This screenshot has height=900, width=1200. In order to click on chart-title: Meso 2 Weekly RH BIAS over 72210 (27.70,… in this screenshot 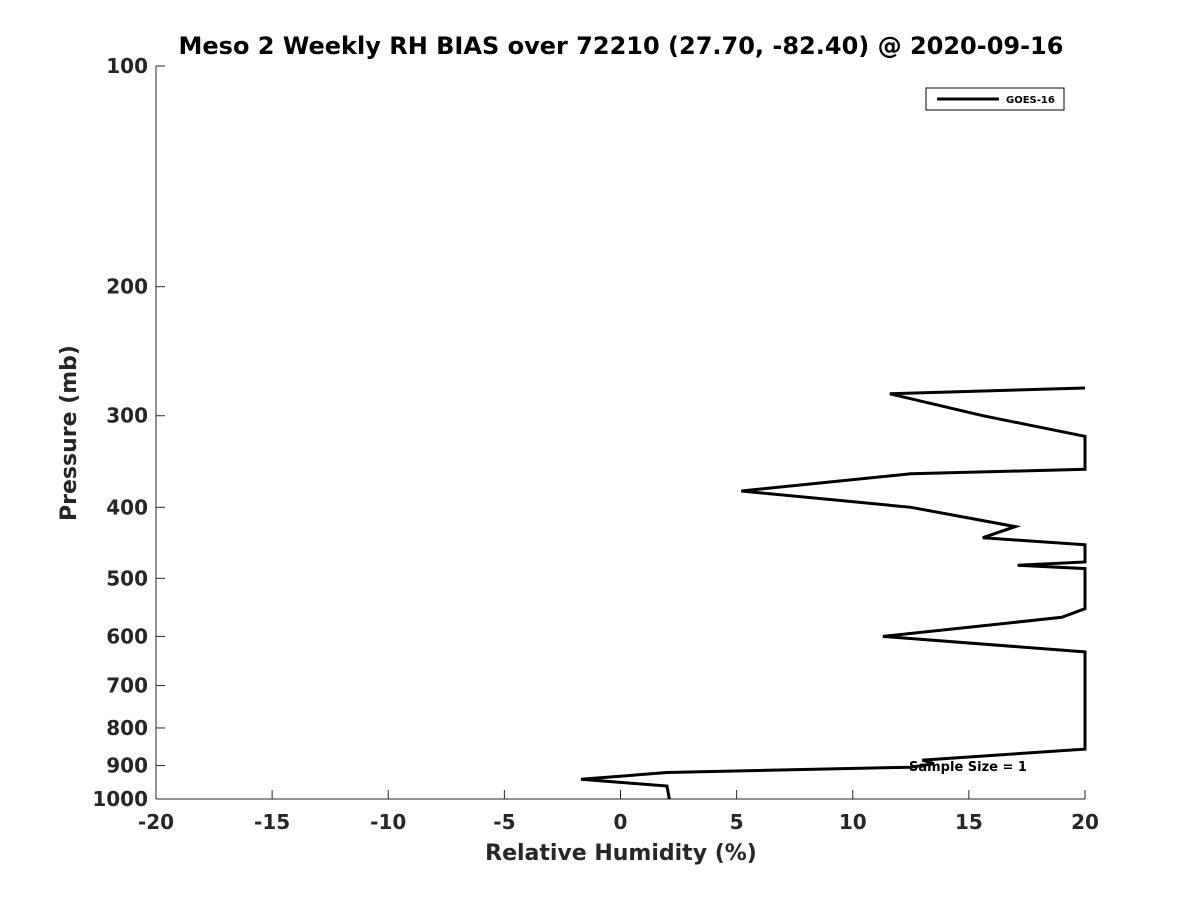, I will do `click(621, 46)`.